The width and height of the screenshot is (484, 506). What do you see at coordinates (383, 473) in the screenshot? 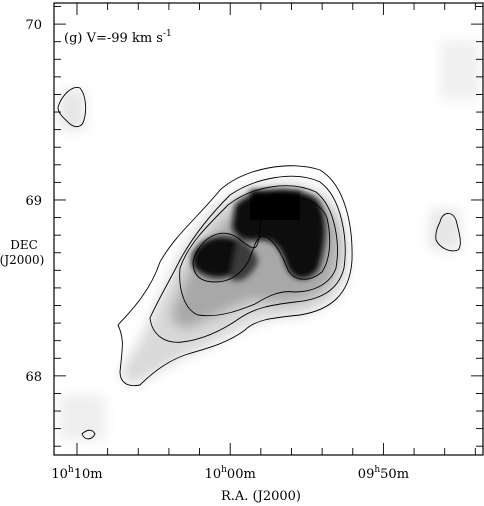
I see `x-tick-label: 09h50m` at bounding box center [383, 473].